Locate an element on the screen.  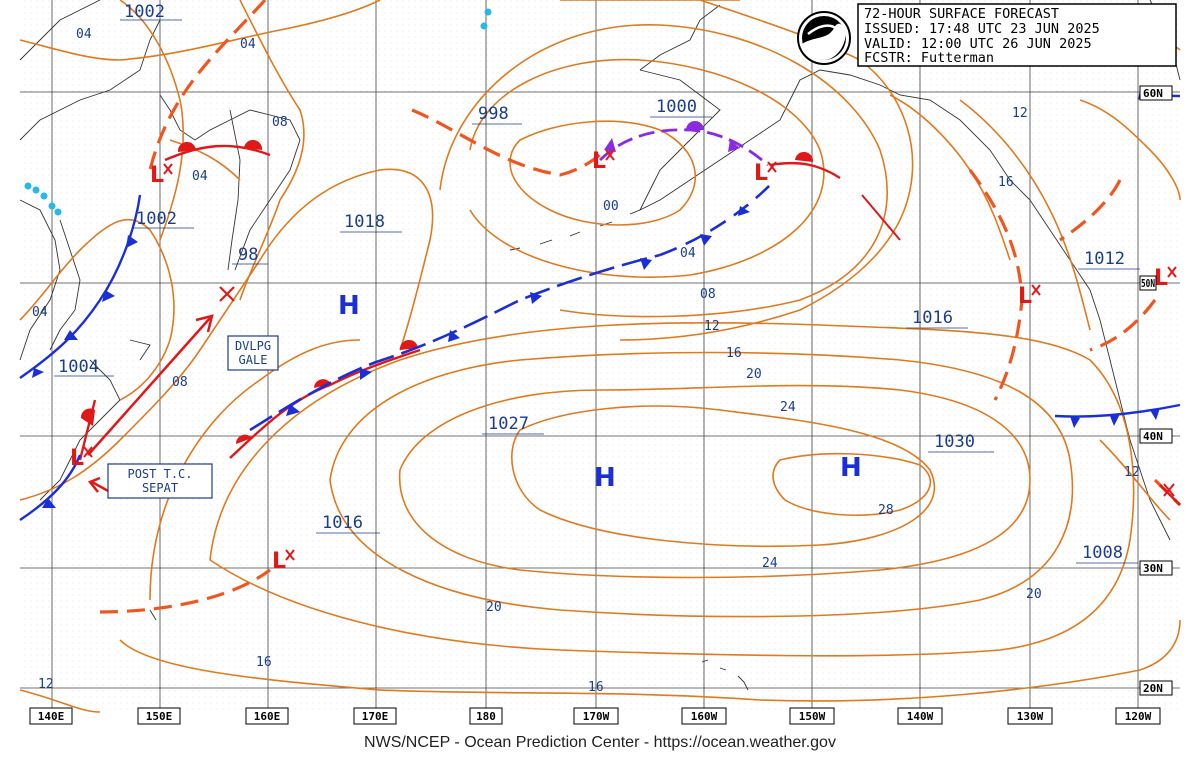
low-symbol is located at coordinates (1169, 490).